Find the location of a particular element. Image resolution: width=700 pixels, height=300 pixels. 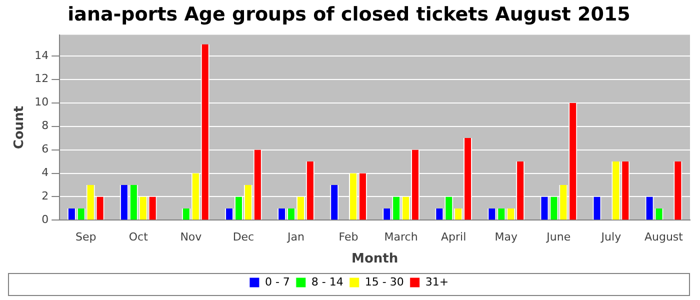

x-tick-label: Sep is located at coordinates (85, 237).